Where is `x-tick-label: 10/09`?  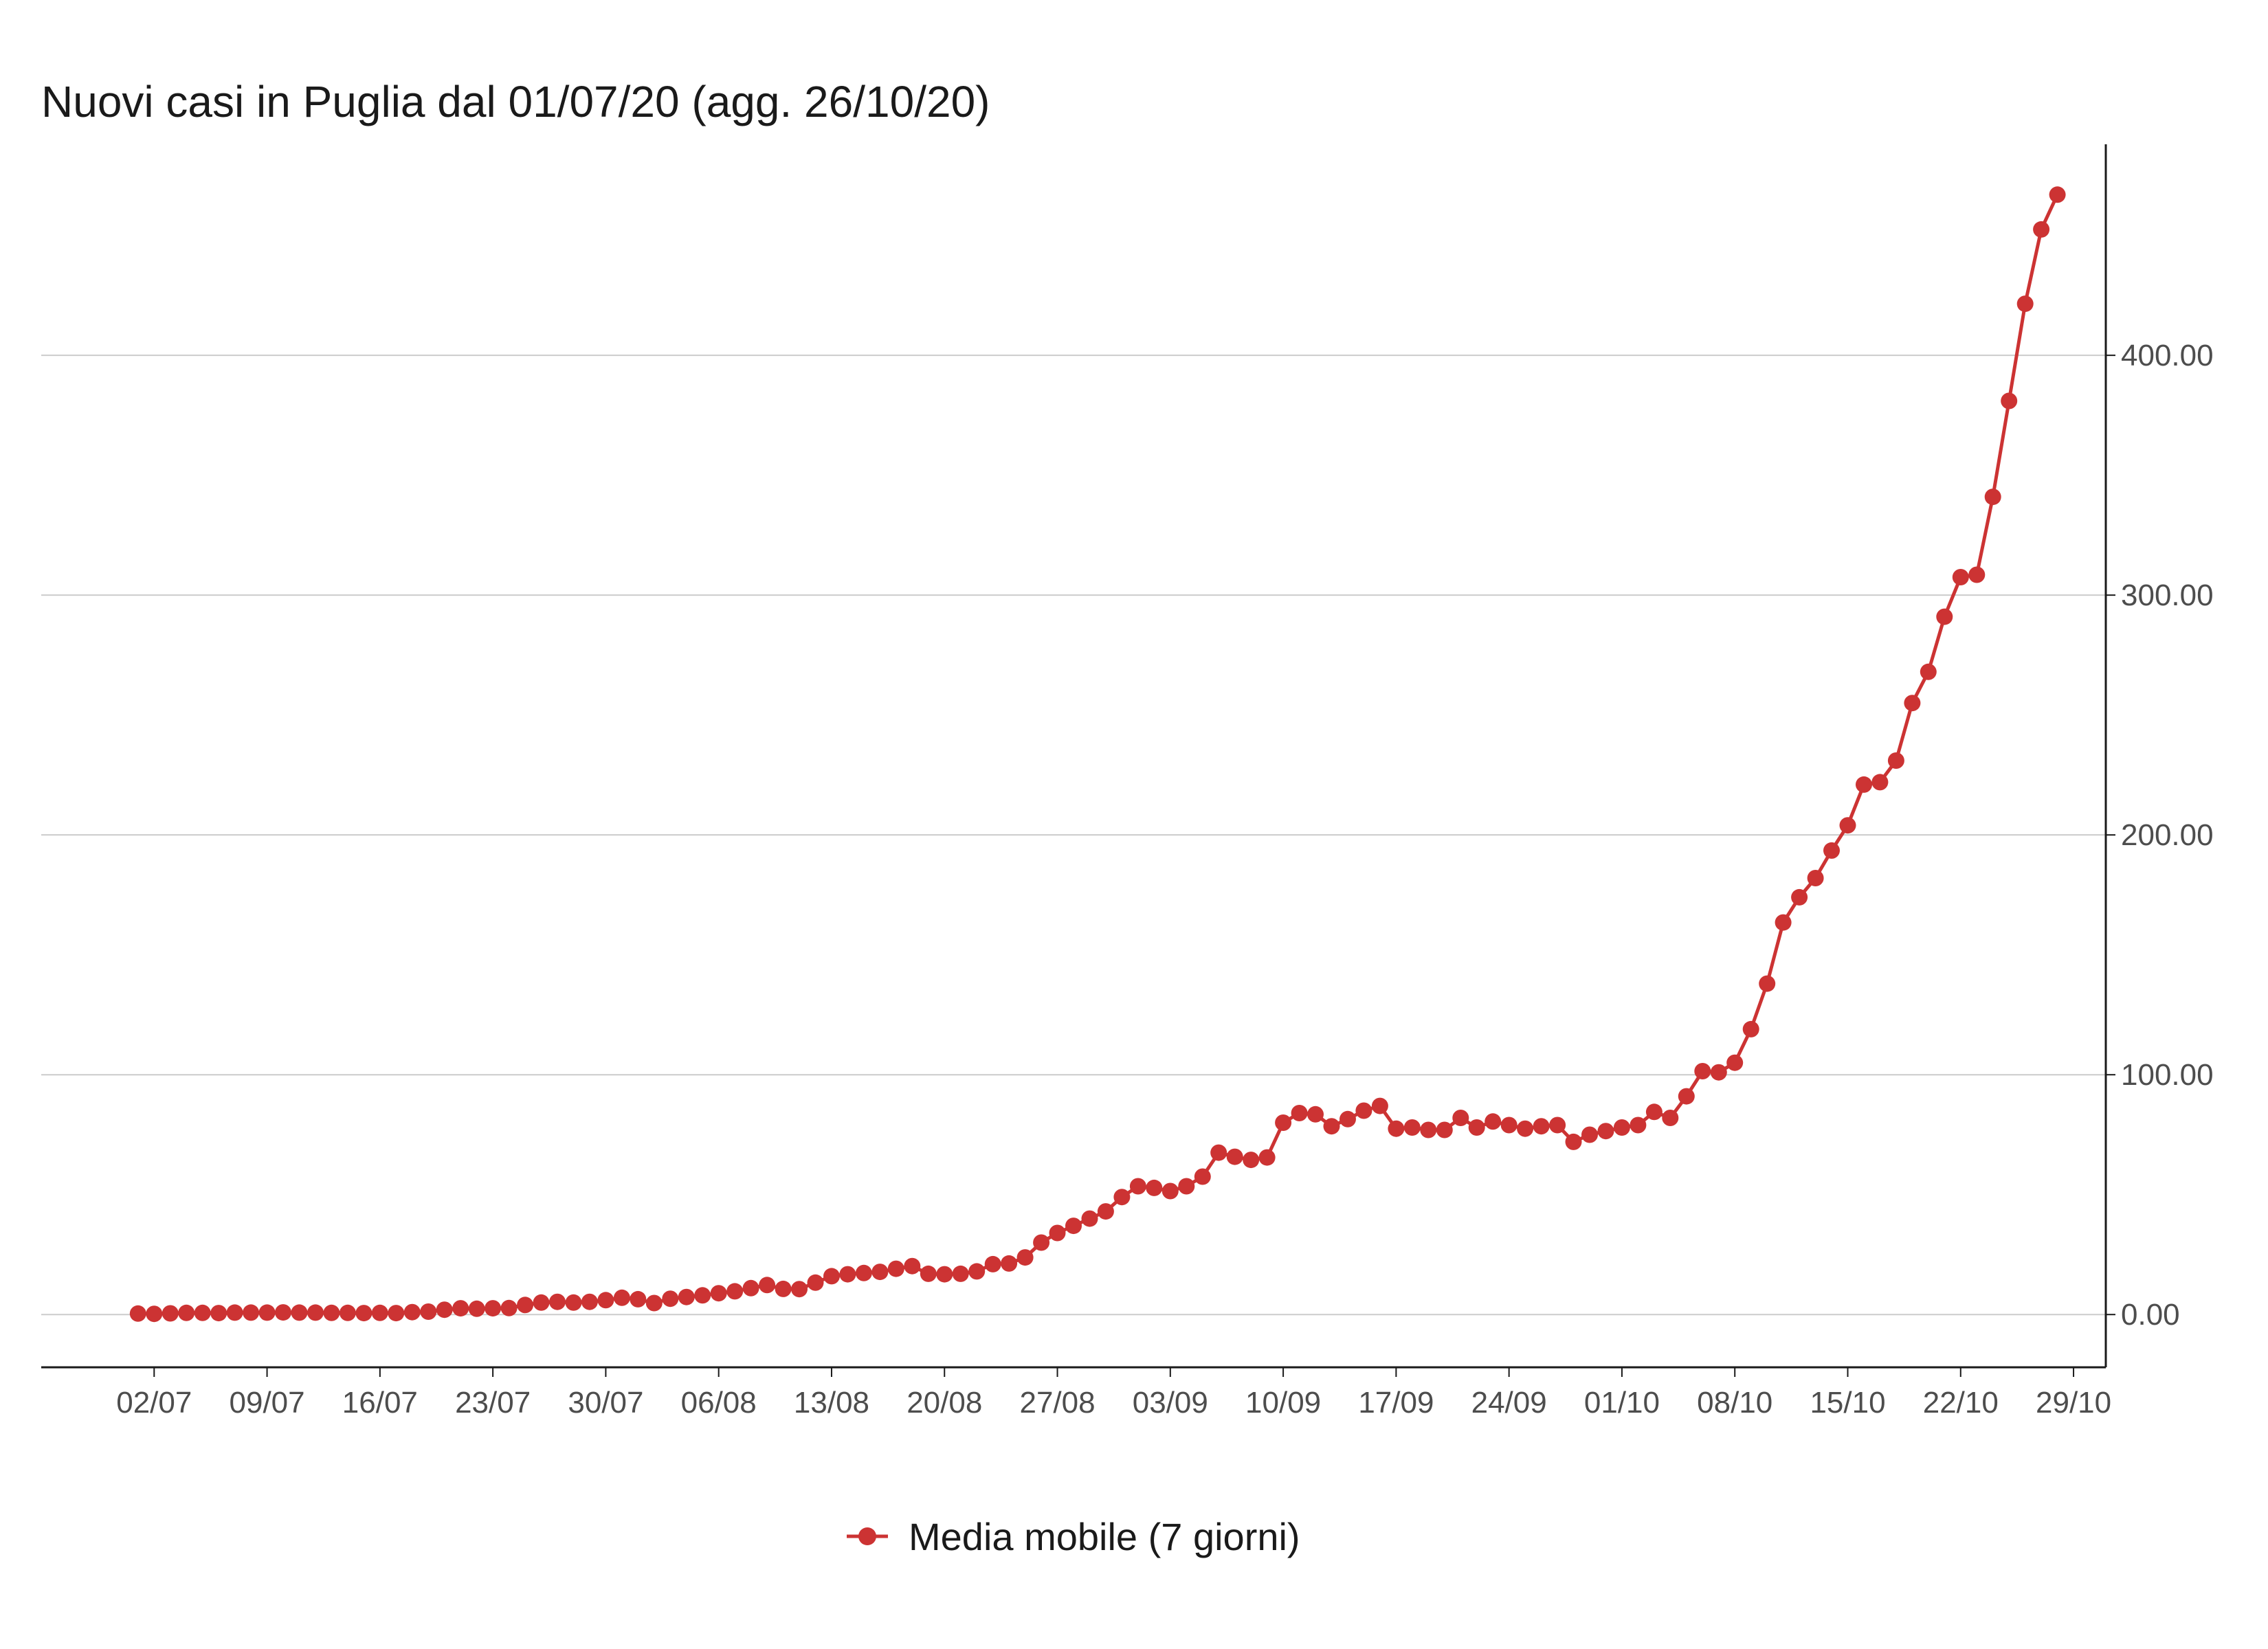 x-tick-label: 10/09 is located at coordinates (1283, 1403).